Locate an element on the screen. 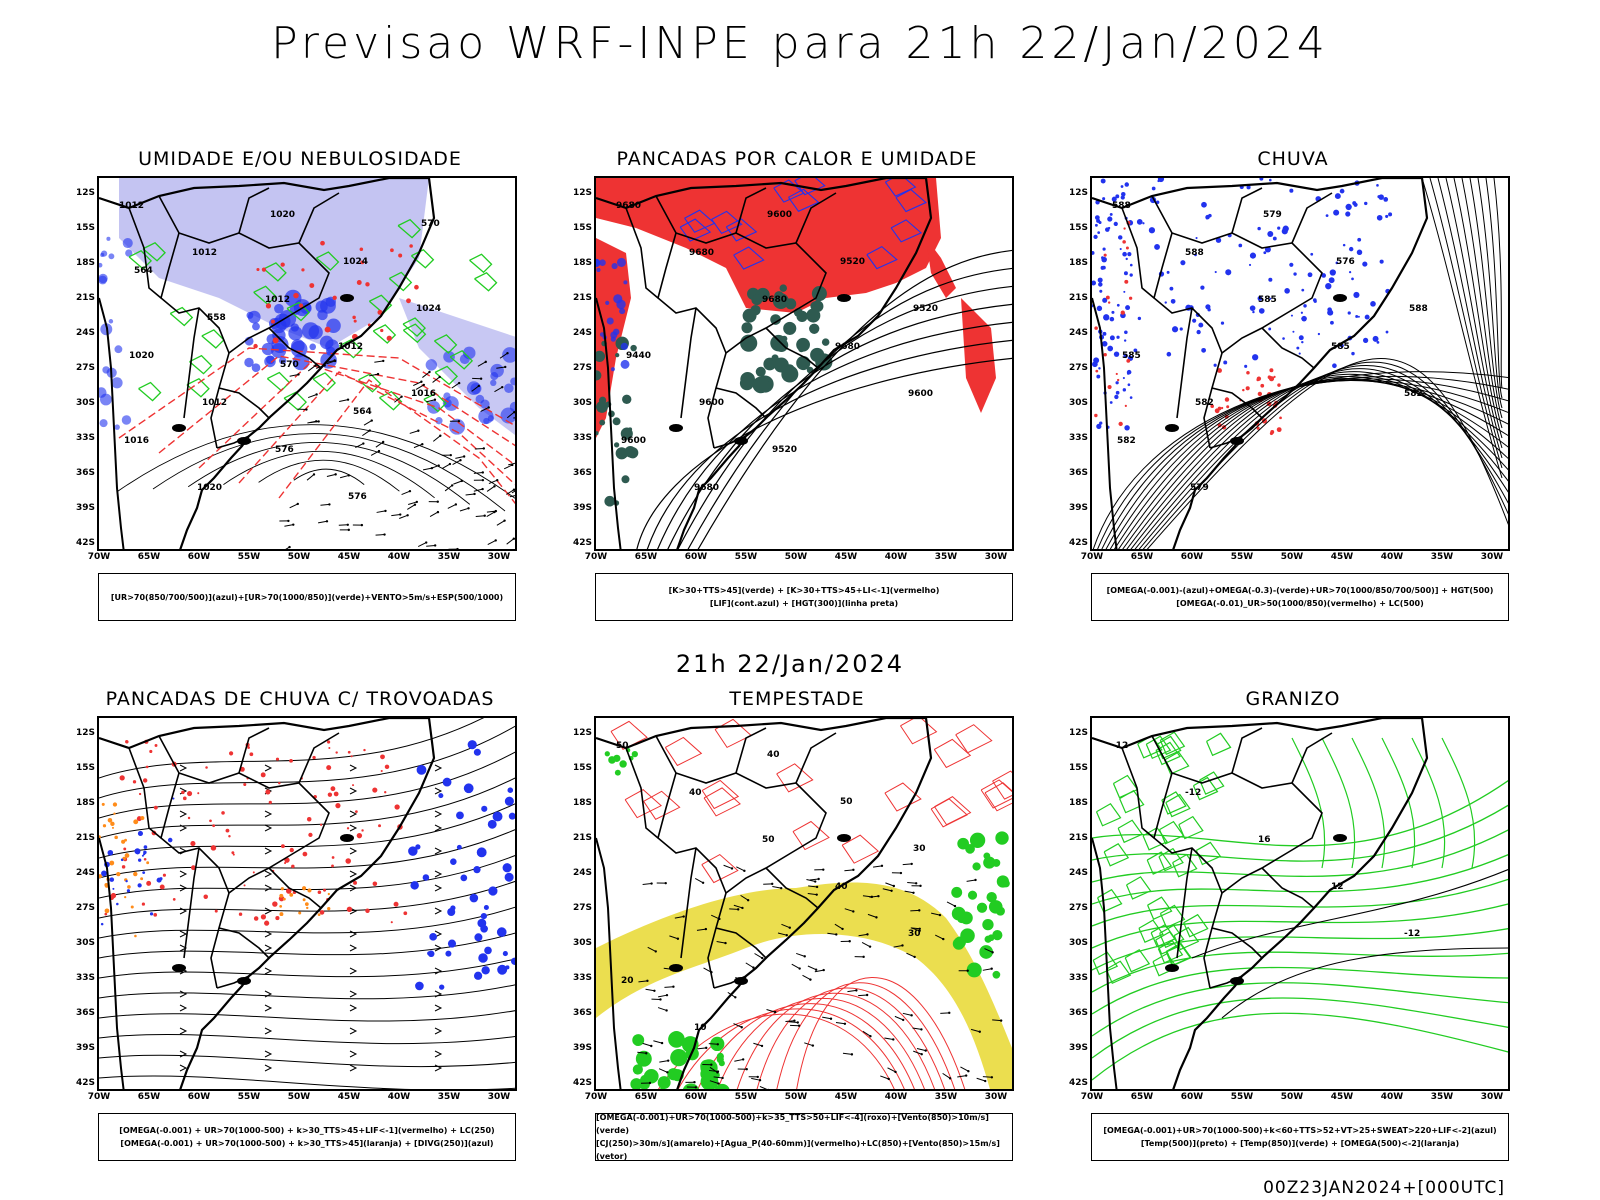 The width and height of the screenshot is (1600, 1200). panel-title: PANCADAS DE CHUVA C/ TROVOADAS is located at coordinates (300, 699).